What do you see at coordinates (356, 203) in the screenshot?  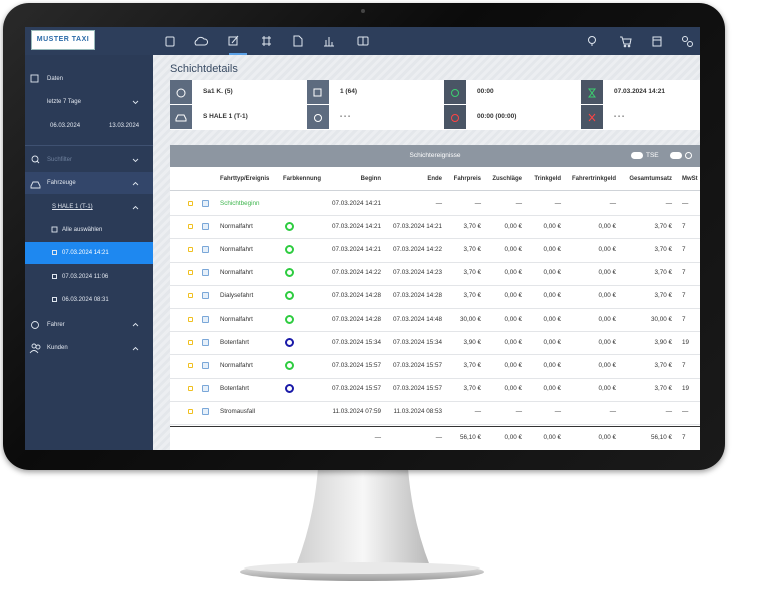 I see `table-cell: 07.03.2024 14:21` at bounding box center [356, 203].